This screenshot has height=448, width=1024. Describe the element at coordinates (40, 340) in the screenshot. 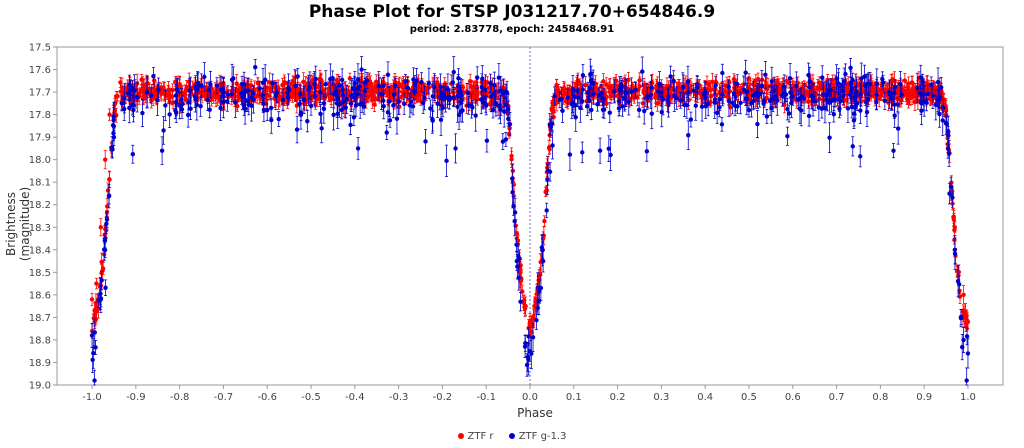

I see `y-tick-label: 18.8` at that location.